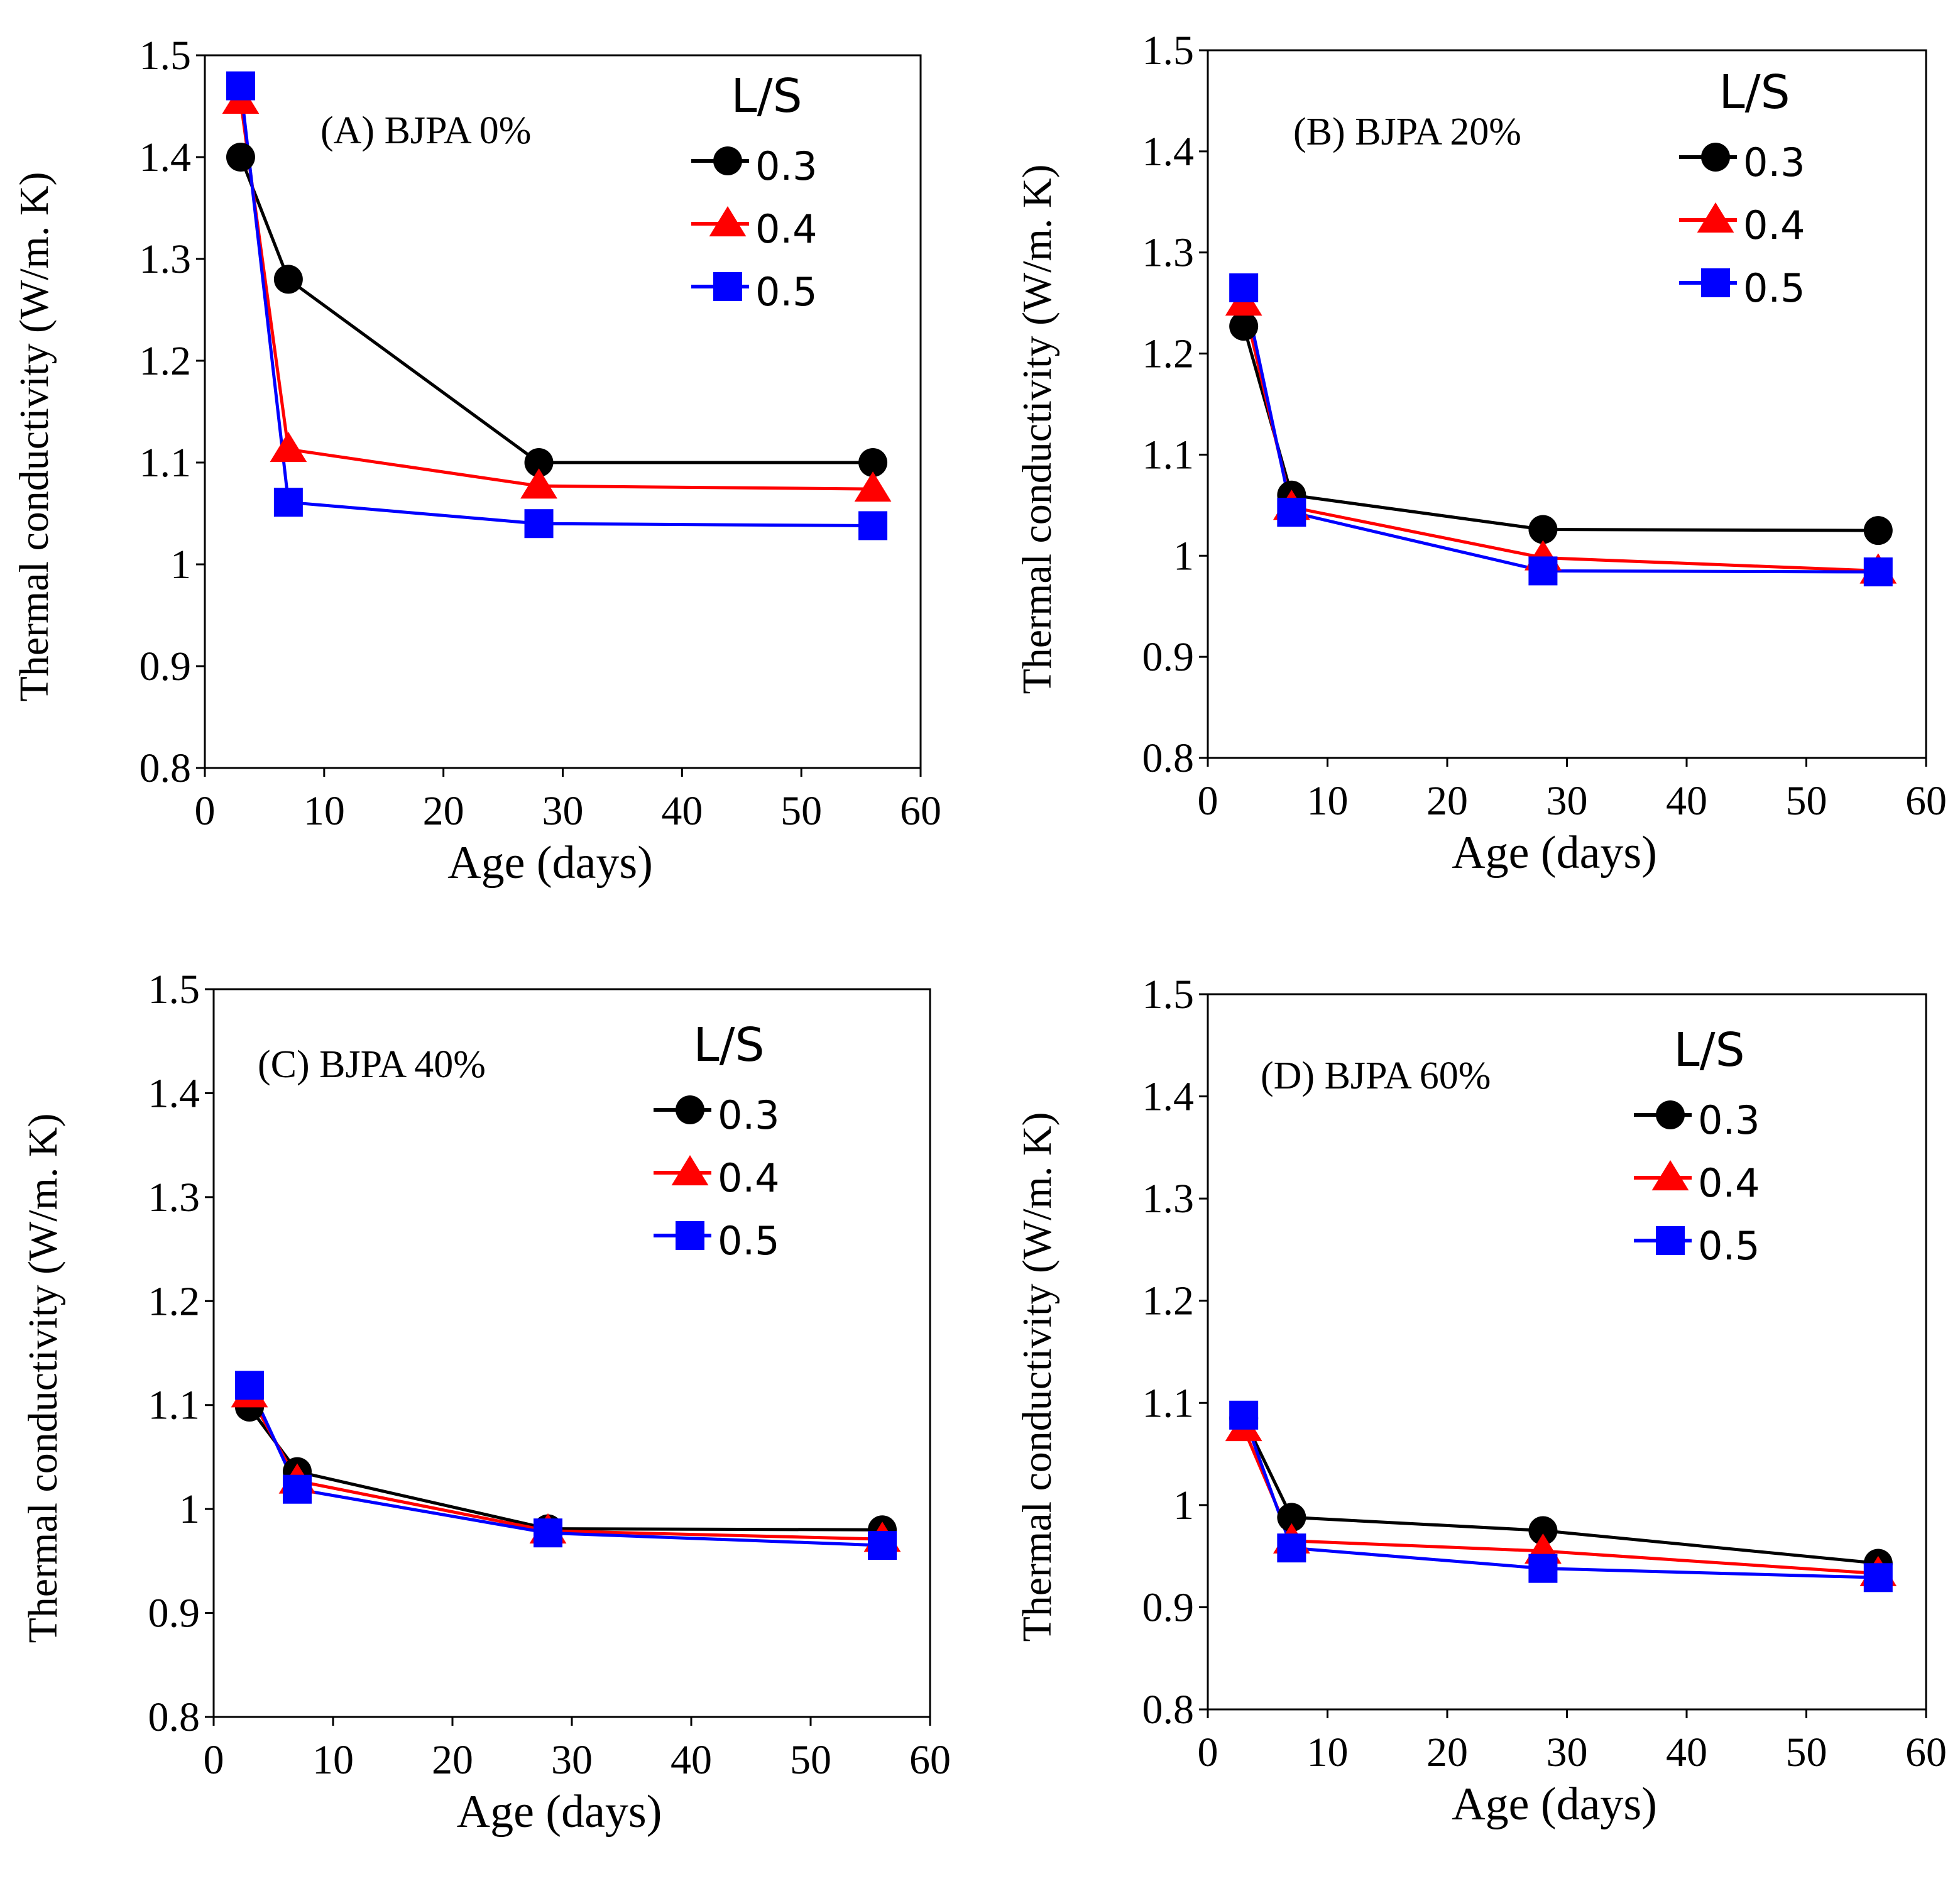  What do you see at coordinates (1376, 1076) in the screenshot?
I see `chart-title: (D) BJPA 60%` at bounding box center [1376, 1076].